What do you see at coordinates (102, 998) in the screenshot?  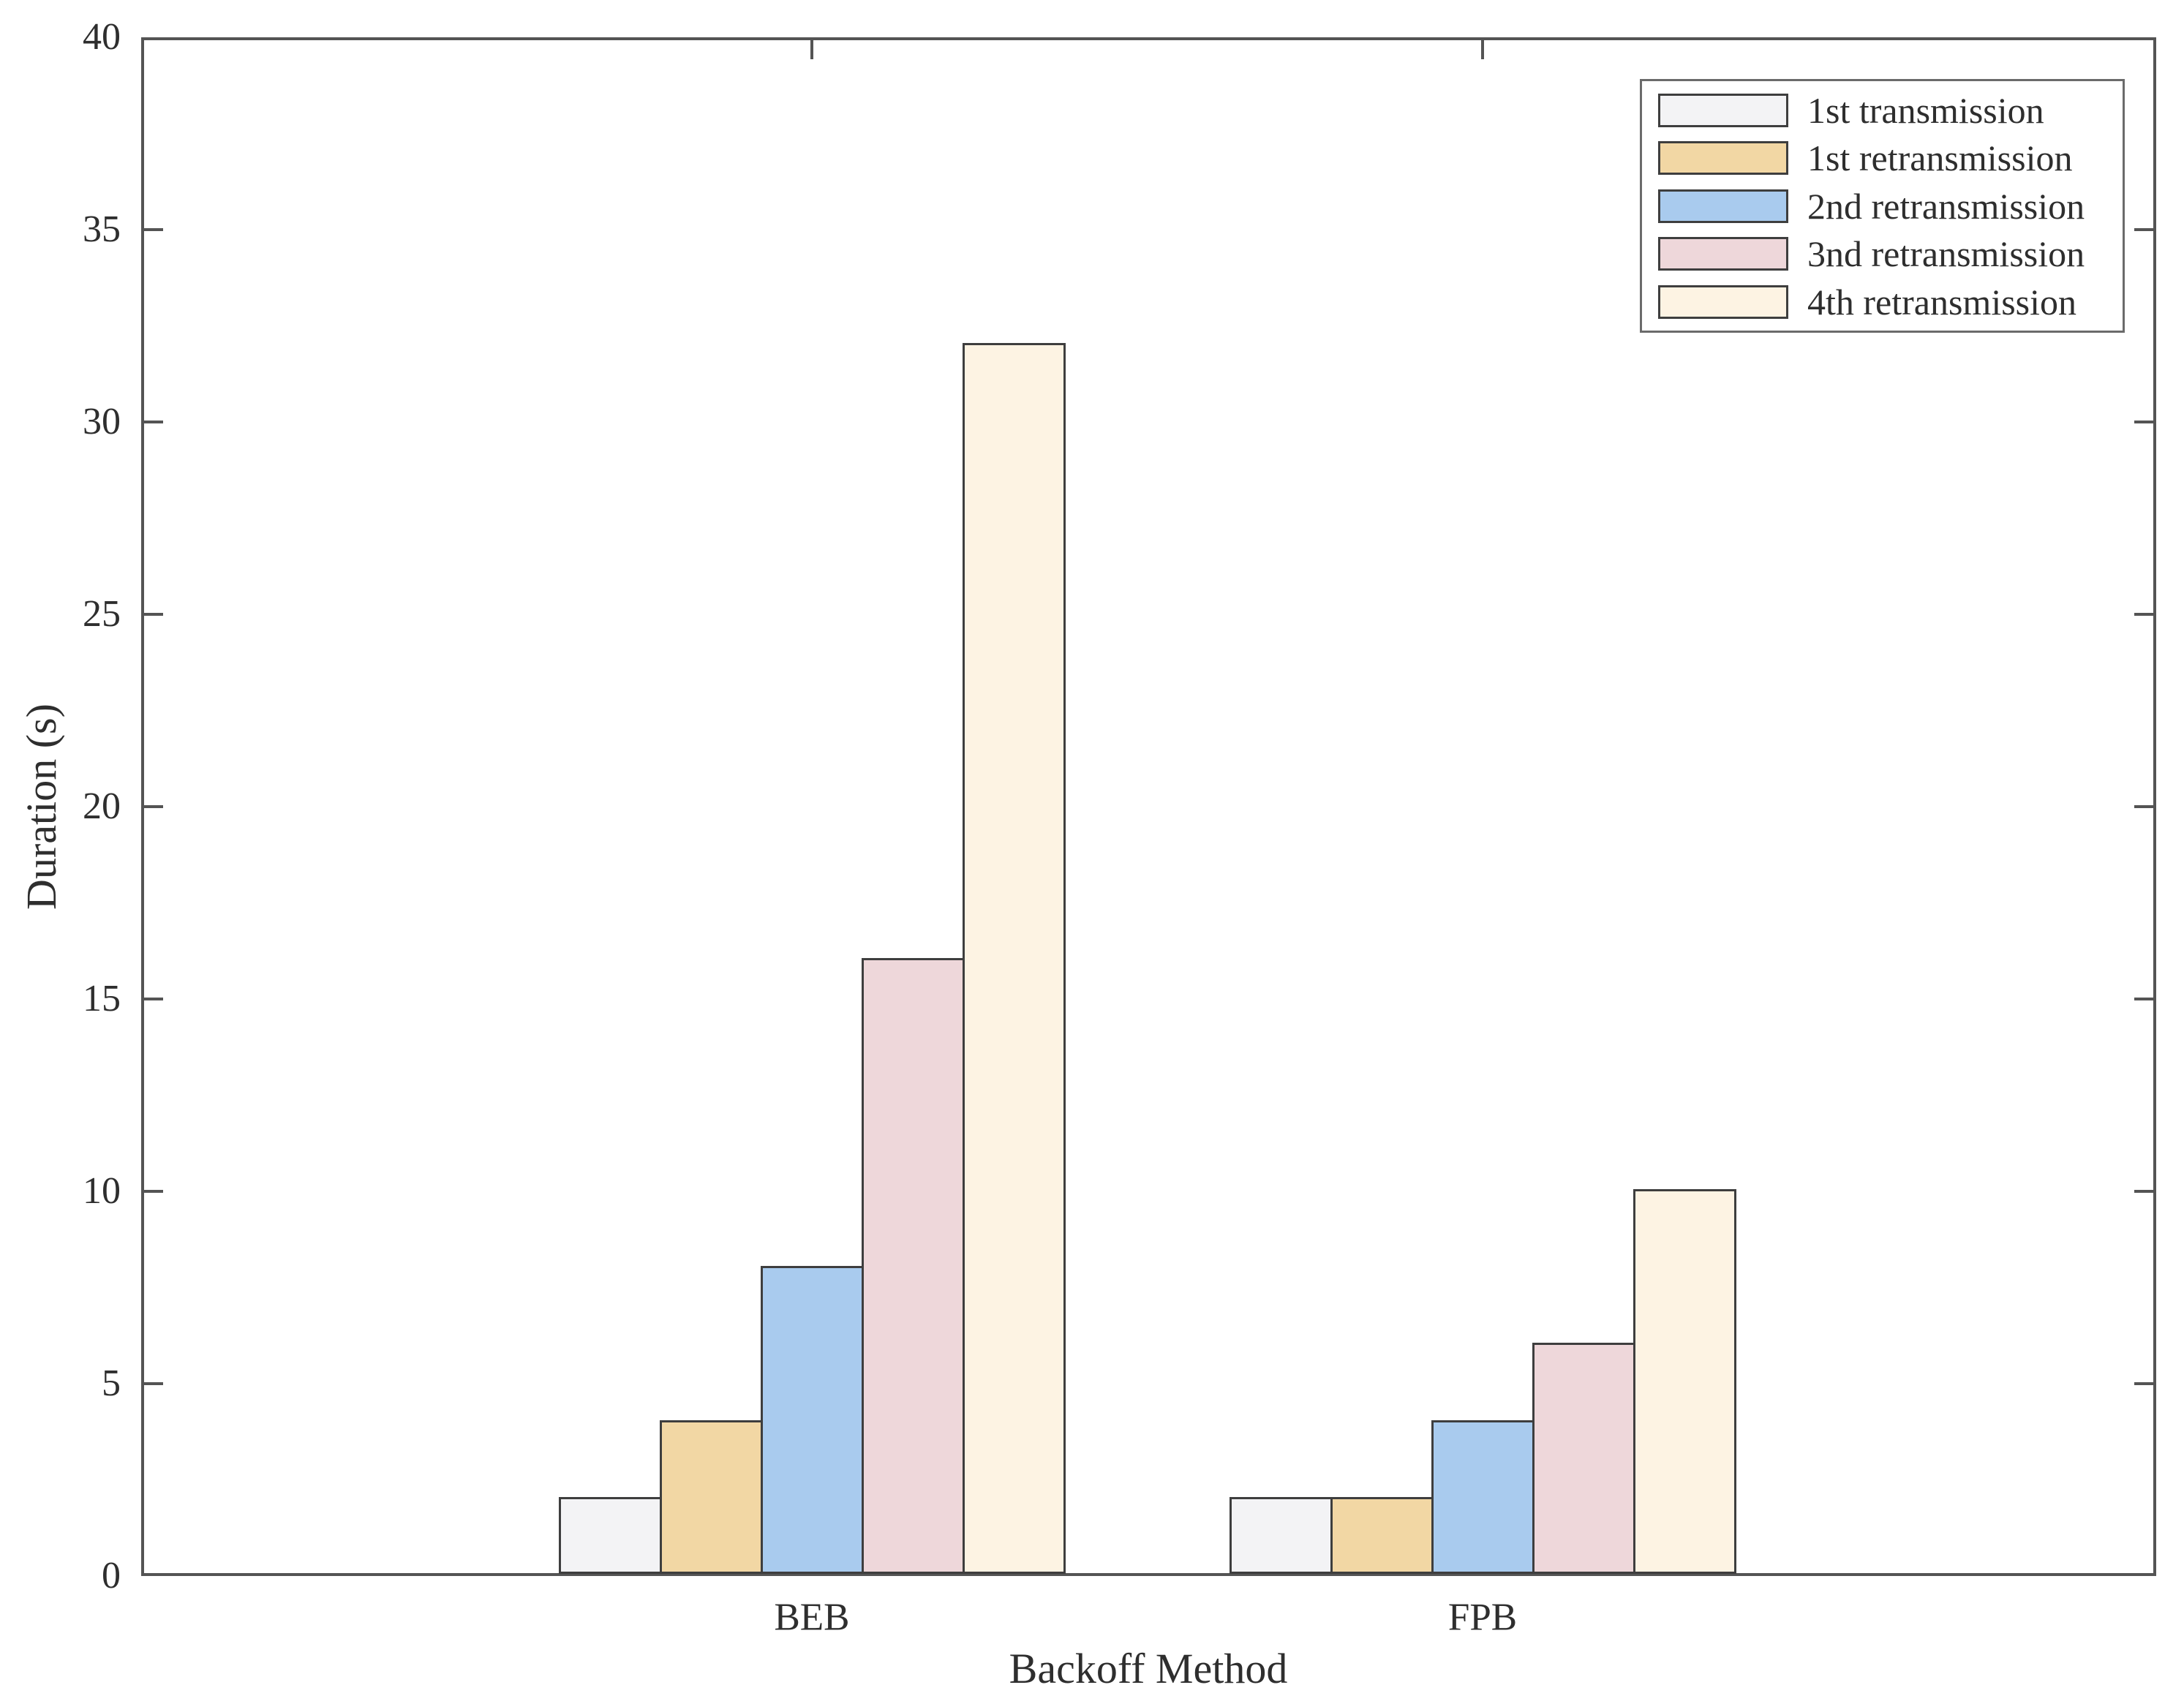 I see `y-tick-label-15: 15` at bounding box center [102, 998].